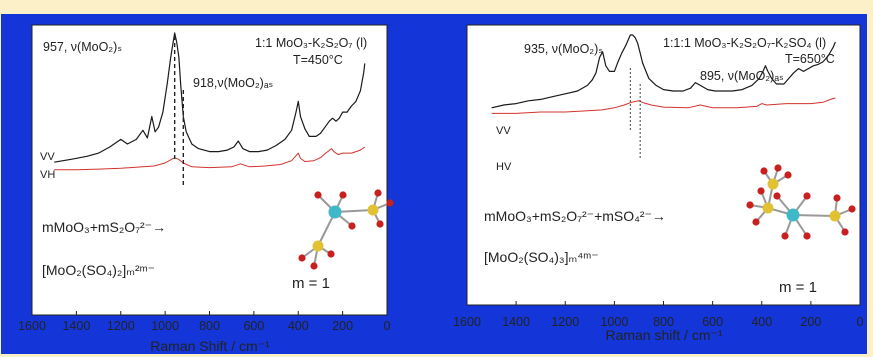  I want to click on right-x-axis-title: Raman shift / cm⁻¹, so click(663, 335).